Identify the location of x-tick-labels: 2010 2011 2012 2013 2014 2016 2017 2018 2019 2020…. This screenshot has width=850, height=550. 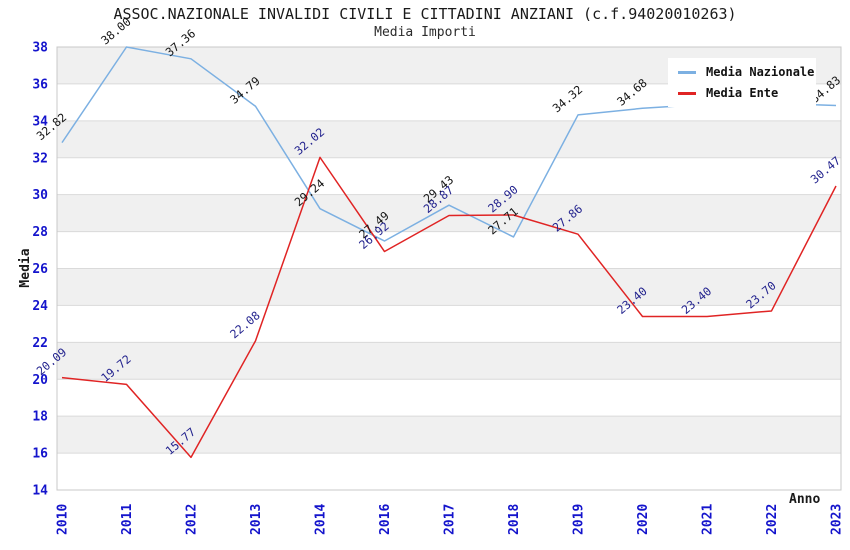
(450, 519).